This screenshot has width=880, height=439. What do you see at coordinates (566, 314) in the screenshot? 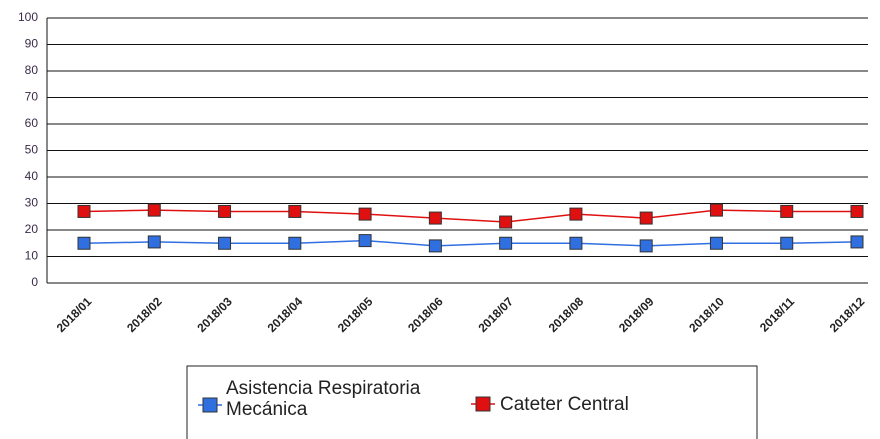
I see `x-tick-label: 2018/08` at bounding box center [566, 314].